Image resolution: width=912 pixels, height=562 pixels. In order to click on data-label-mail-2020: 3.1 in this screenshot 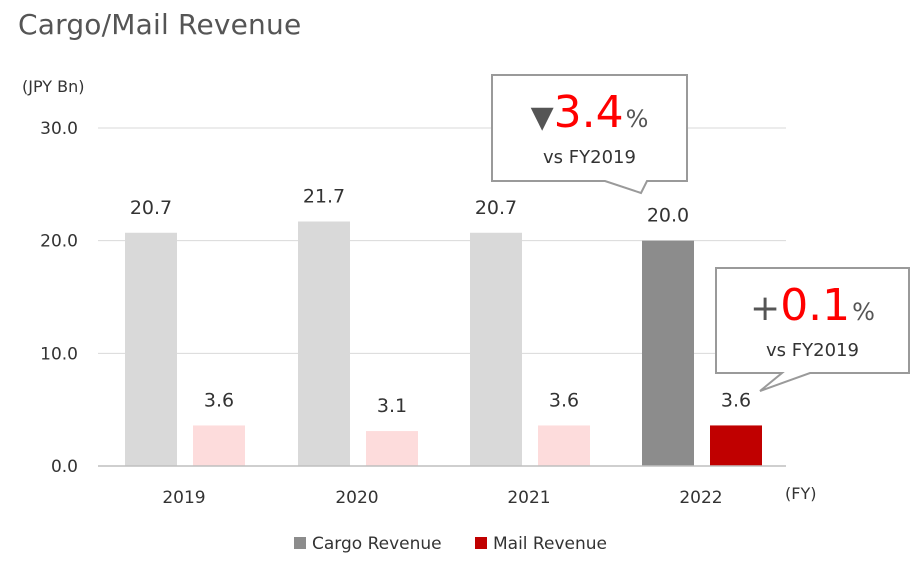, I will do `click(392, 406)`.